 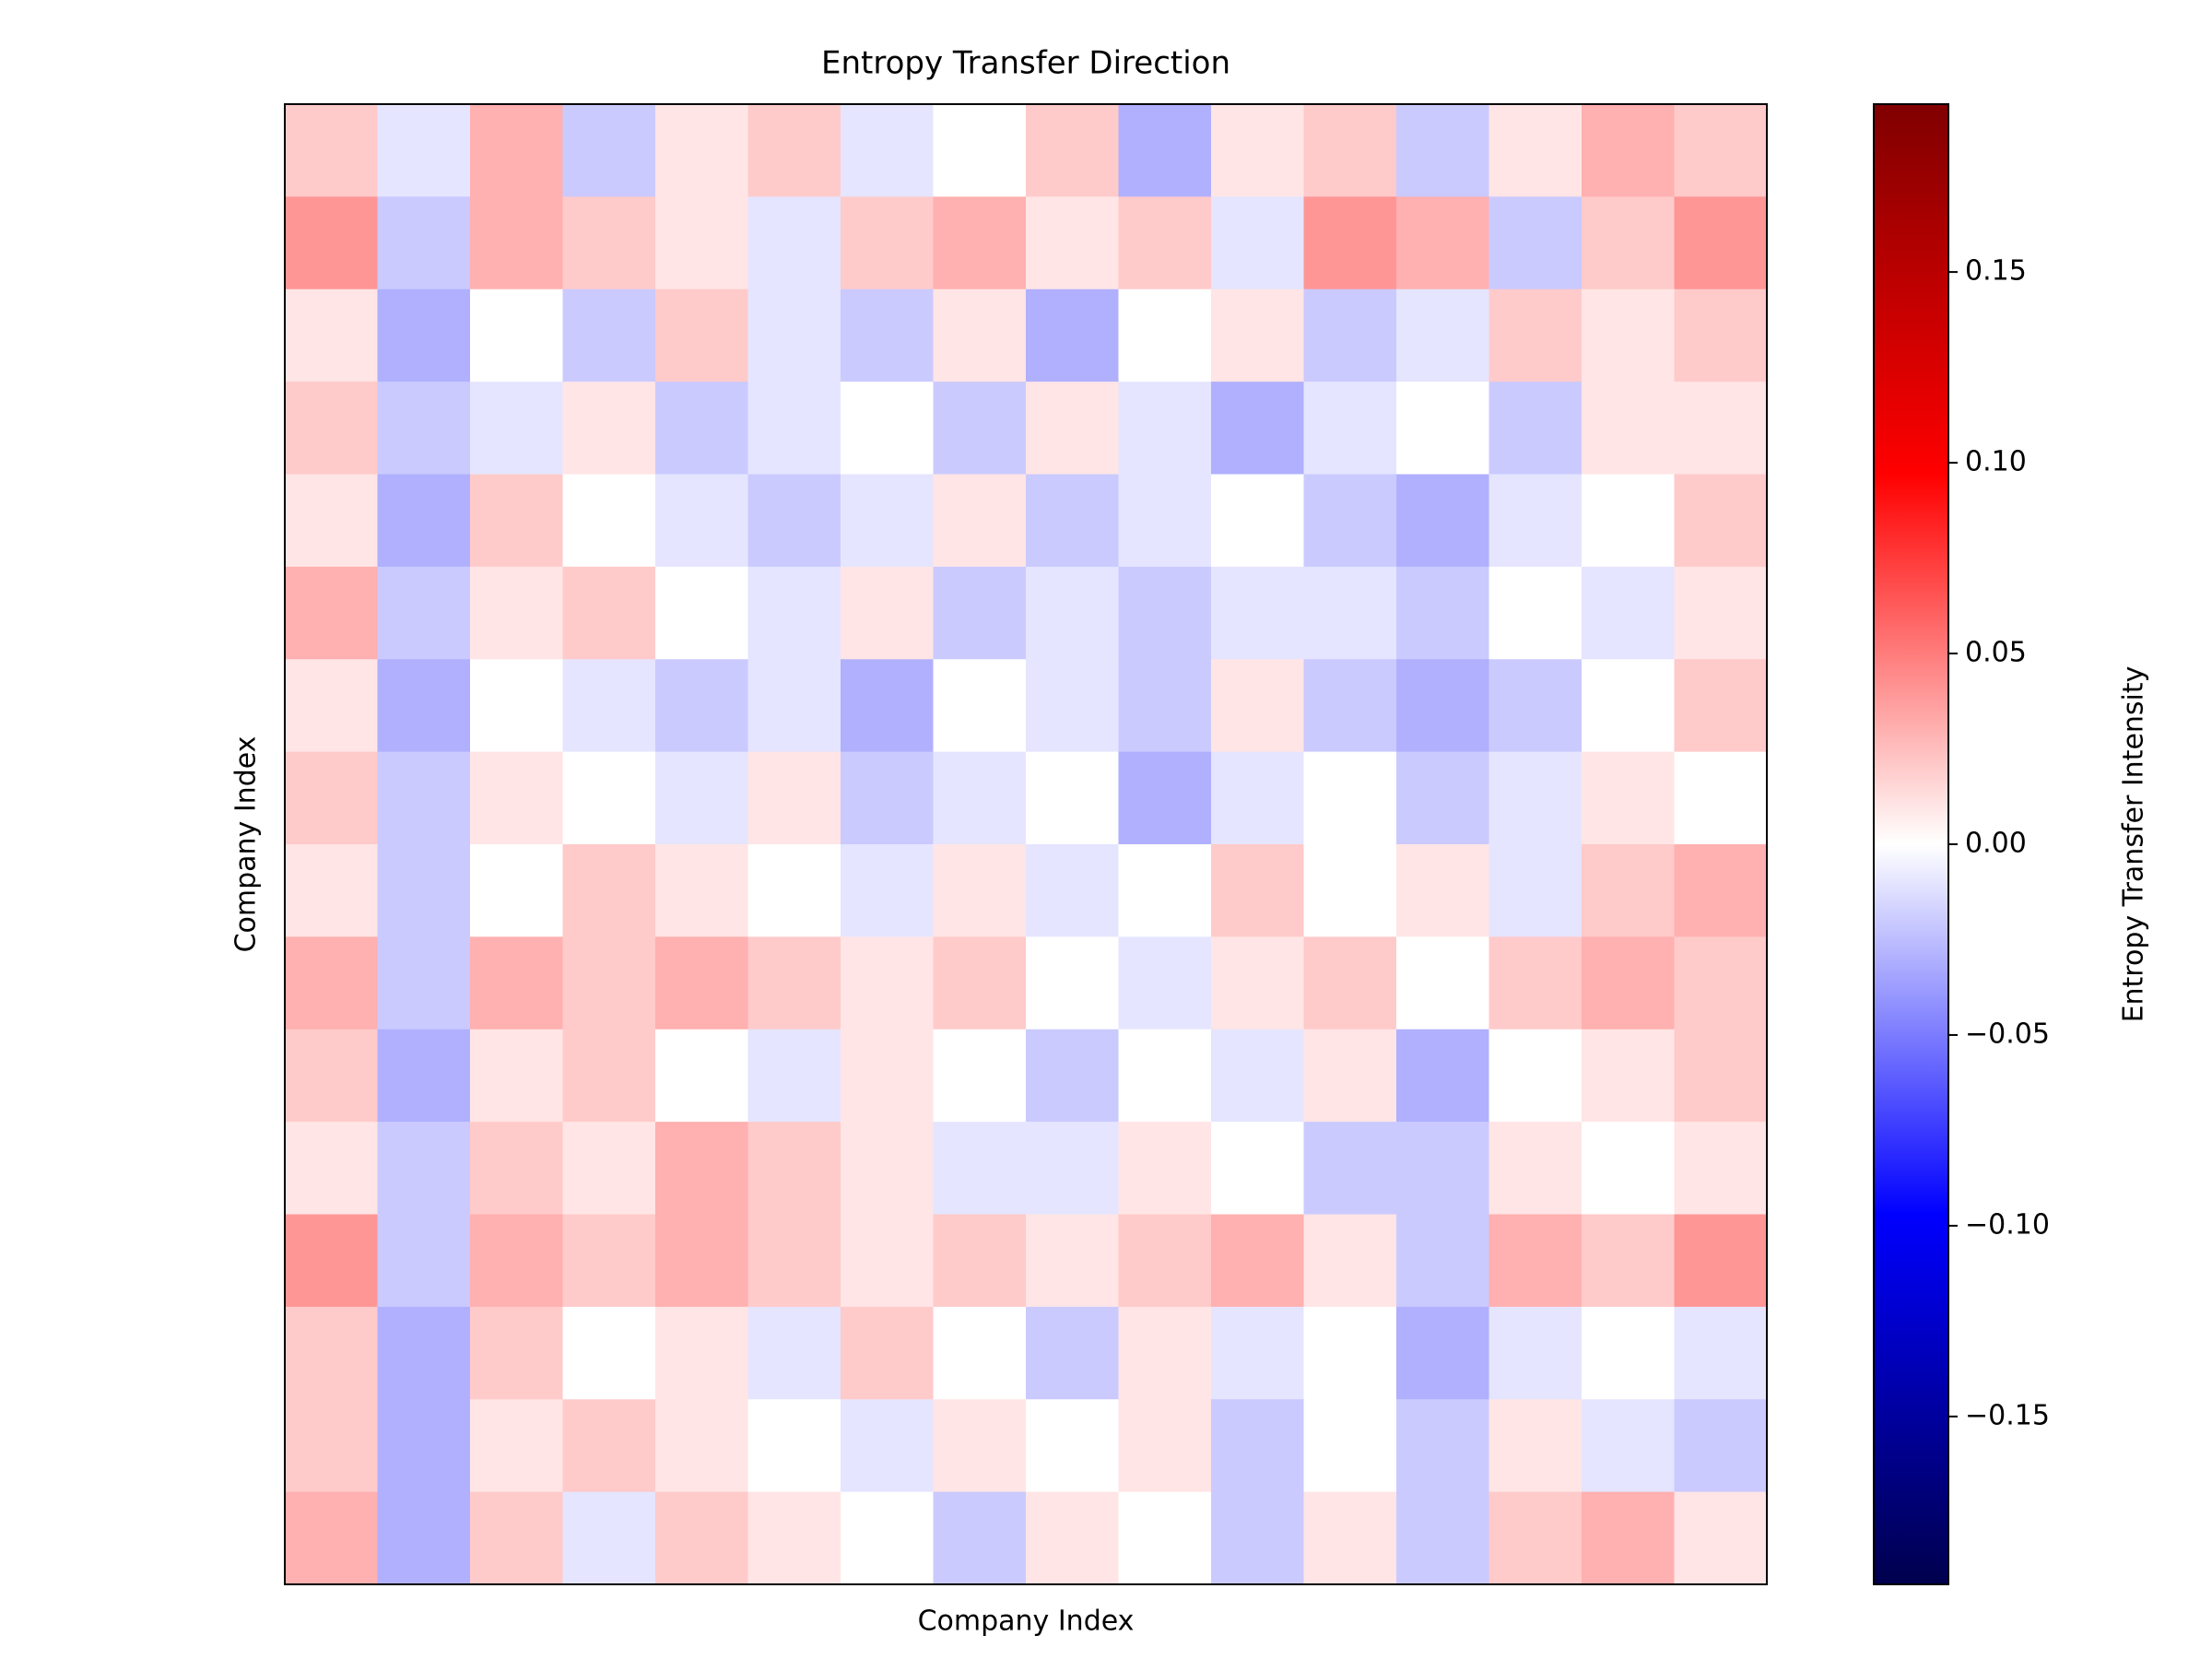 What do you see at coordinates (2007, 1034) in the screenshot?
I see `colorbar-tick-label: −0.05` at bounding box center [2007, 1034].